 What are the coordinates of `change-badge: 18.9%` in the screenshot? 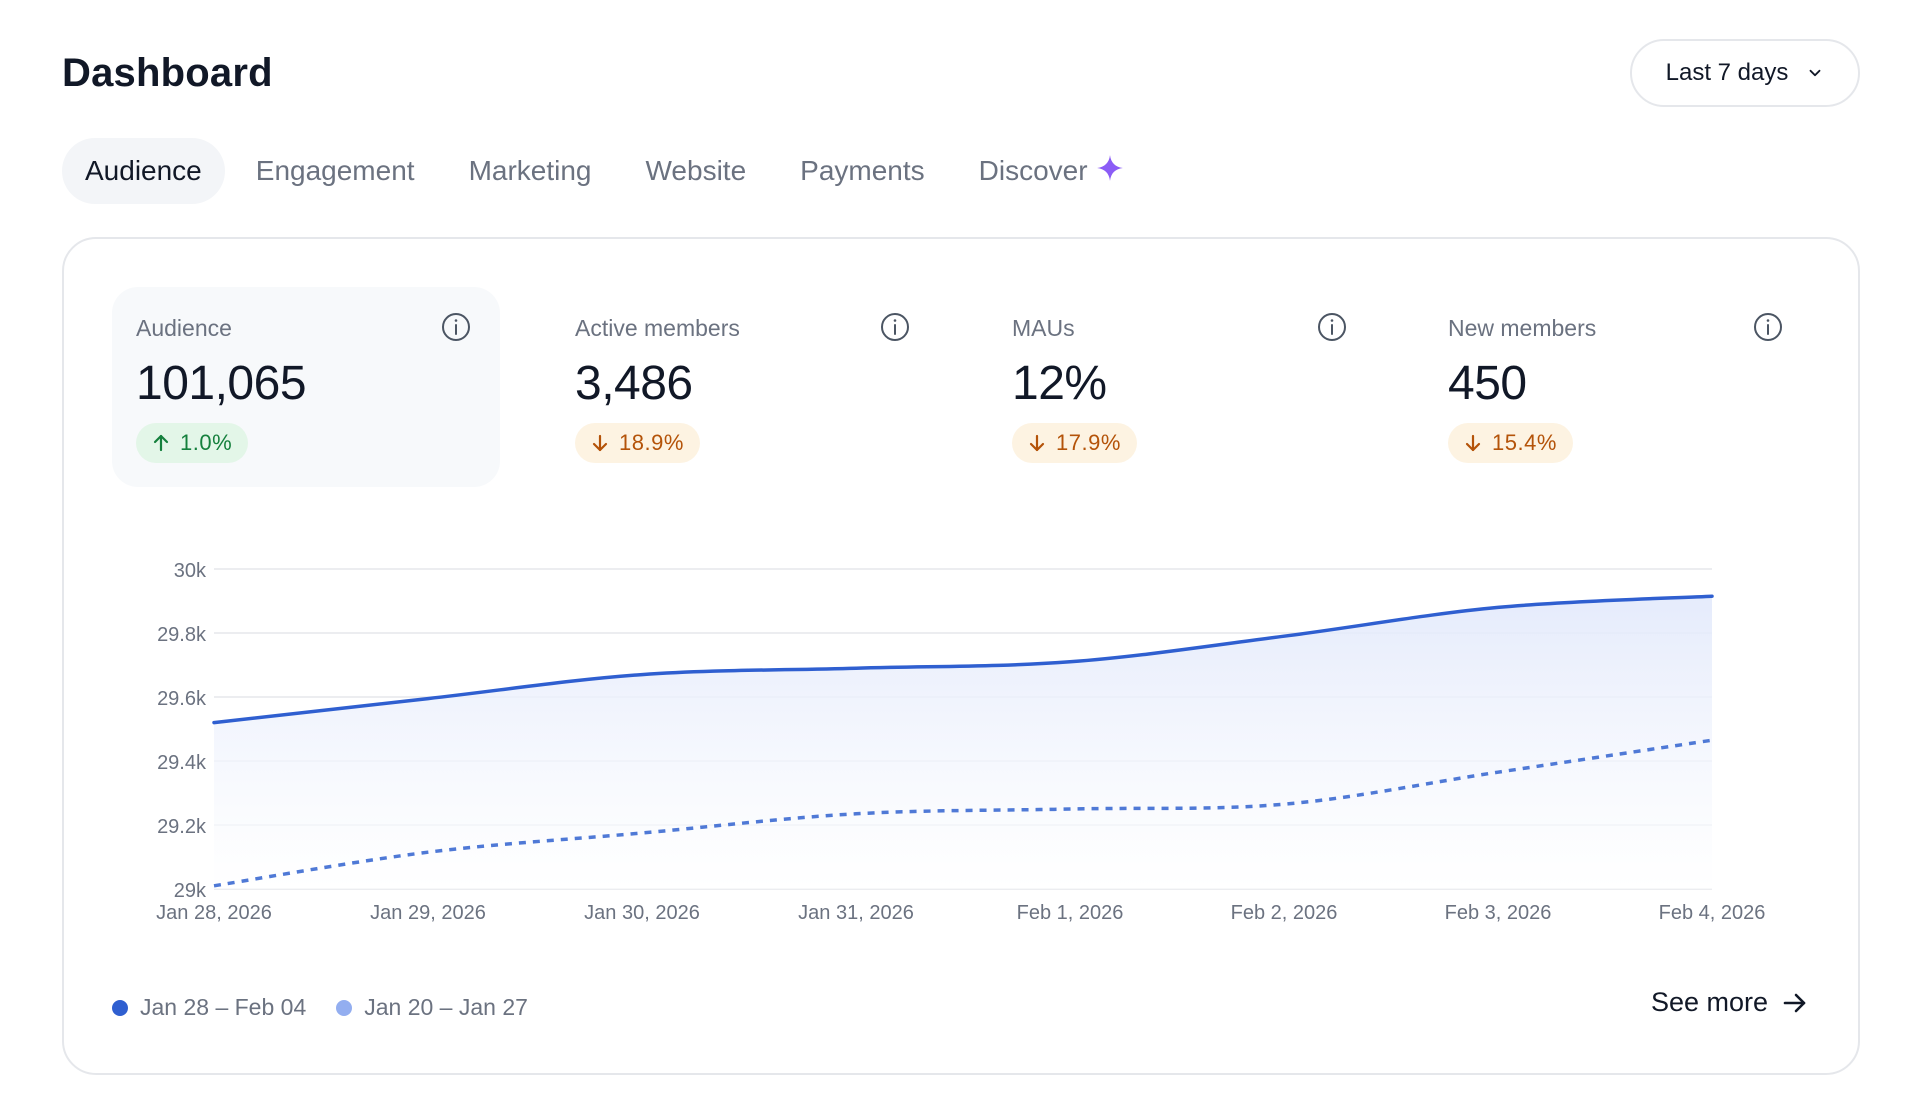 It's located at (637, 443).